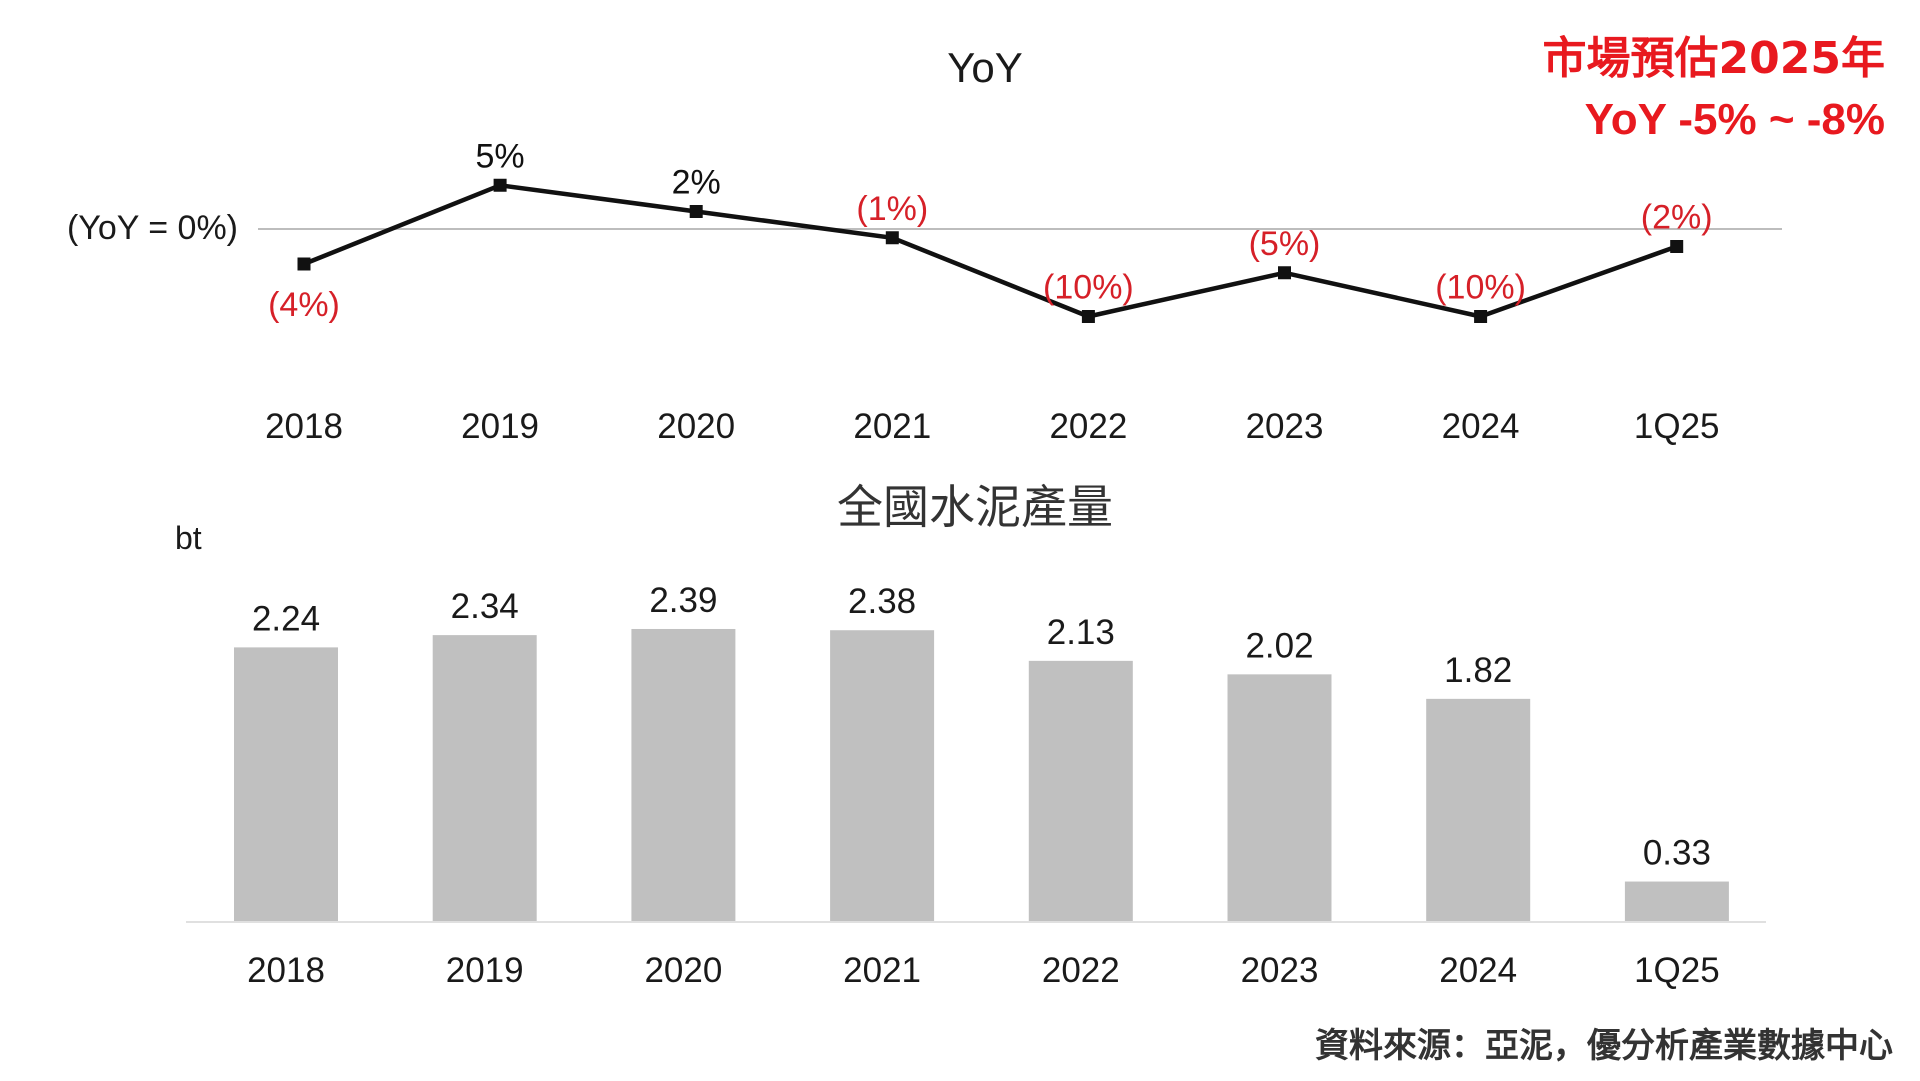  What do you see at coordinates (1735, 119) in the screenshot?
I see `forecast-annotation-line2: YoY -5% ~ -8%` at bounding box center [1735, 119].